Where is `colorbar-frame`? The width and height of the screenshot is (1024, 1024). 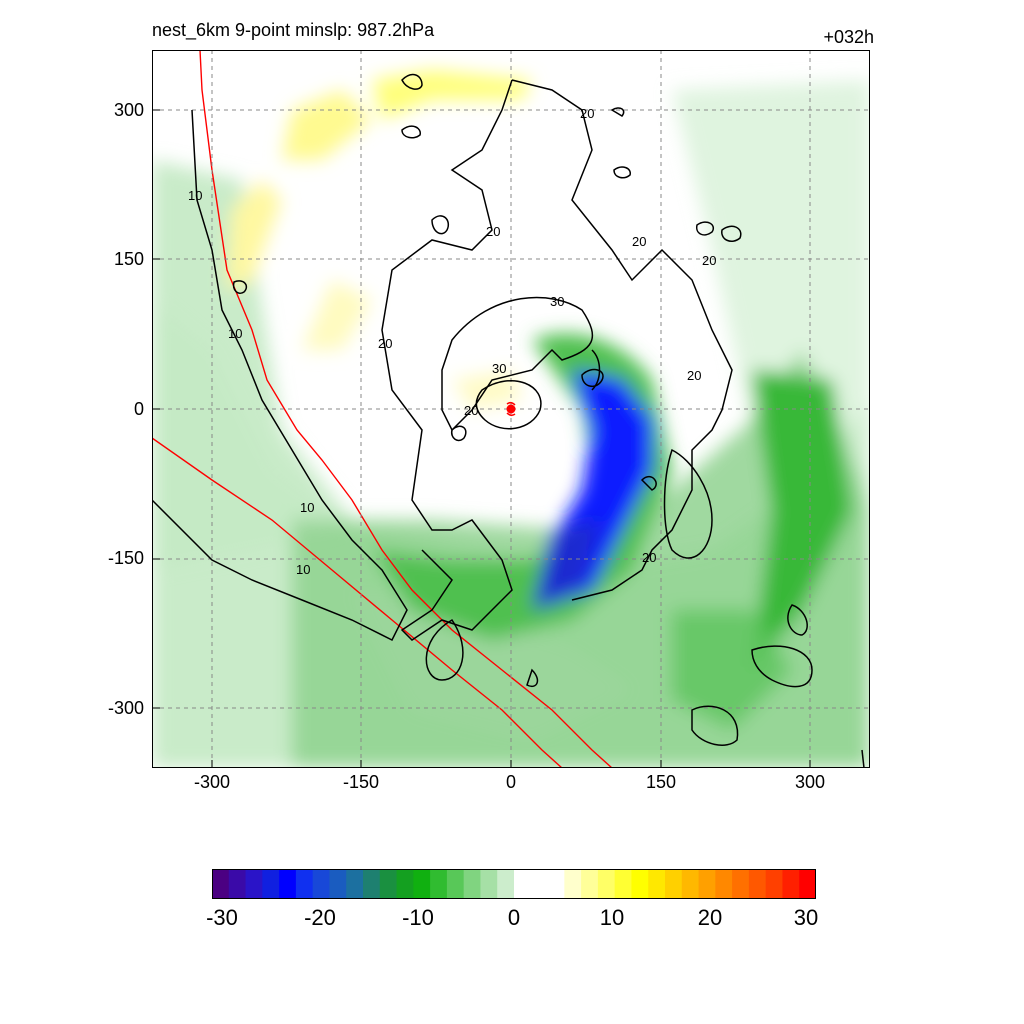 colorbar-frame is located at coordinates (514, 884).